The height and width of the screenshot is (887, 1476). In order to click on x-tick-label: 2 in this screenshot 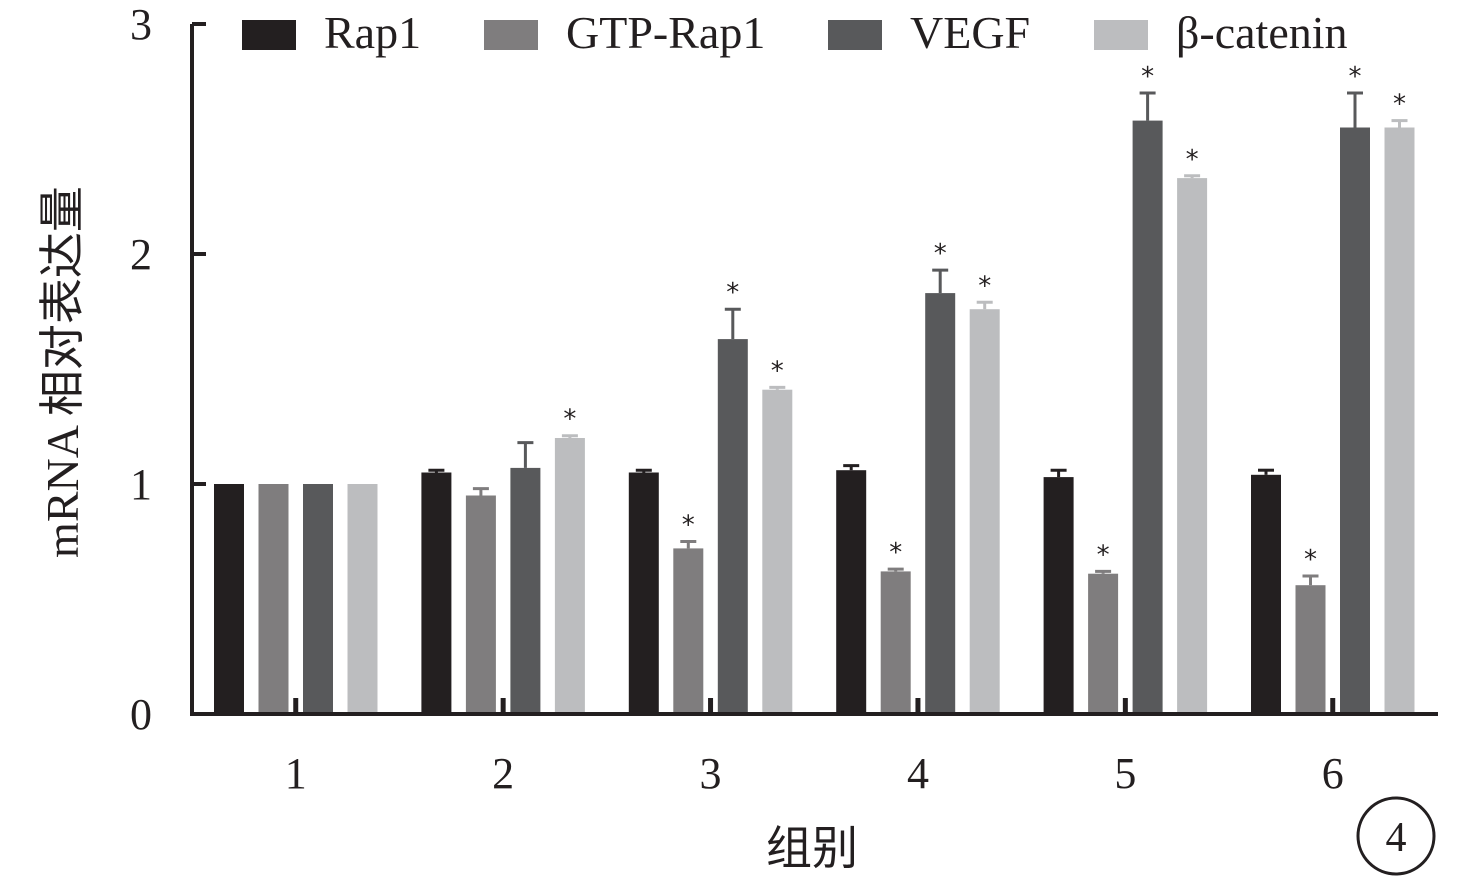, I will do `click(503, 773)`.